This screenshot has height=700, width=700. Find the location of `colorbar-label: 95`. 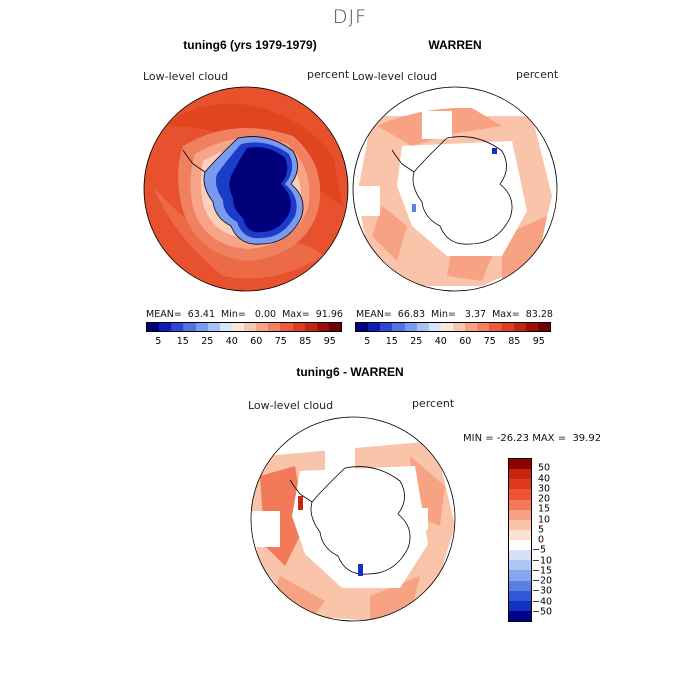

colorbar-label: 95 is located at coordinates (329, 341).